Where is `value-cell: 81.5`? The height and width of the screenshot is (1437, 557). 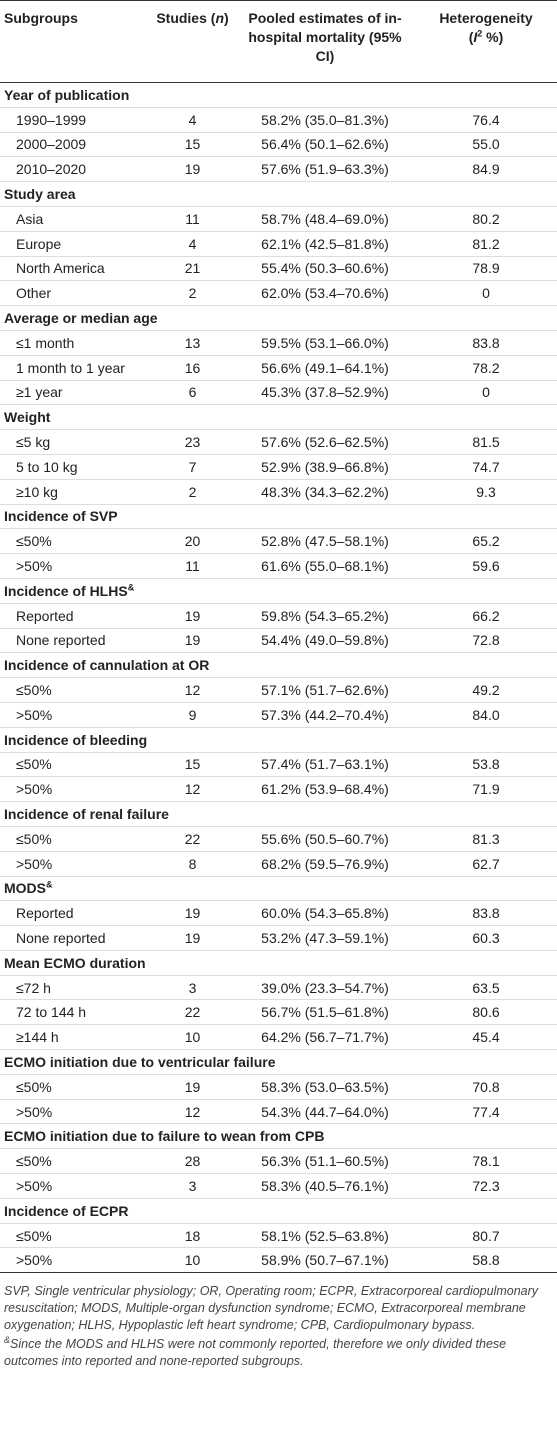 value-cell: 81.5 is located at coordinates (486, 442).